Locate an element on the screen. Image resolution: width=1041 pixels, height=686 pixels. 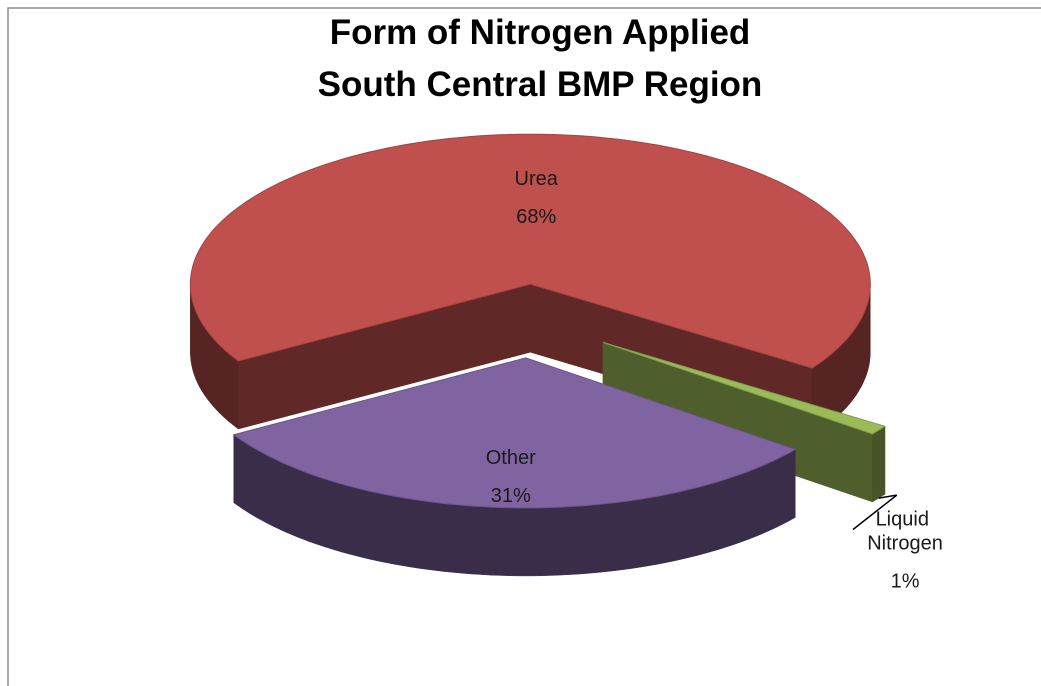
chart-title: South Central BMP Region is located at coordinates (540, 84).